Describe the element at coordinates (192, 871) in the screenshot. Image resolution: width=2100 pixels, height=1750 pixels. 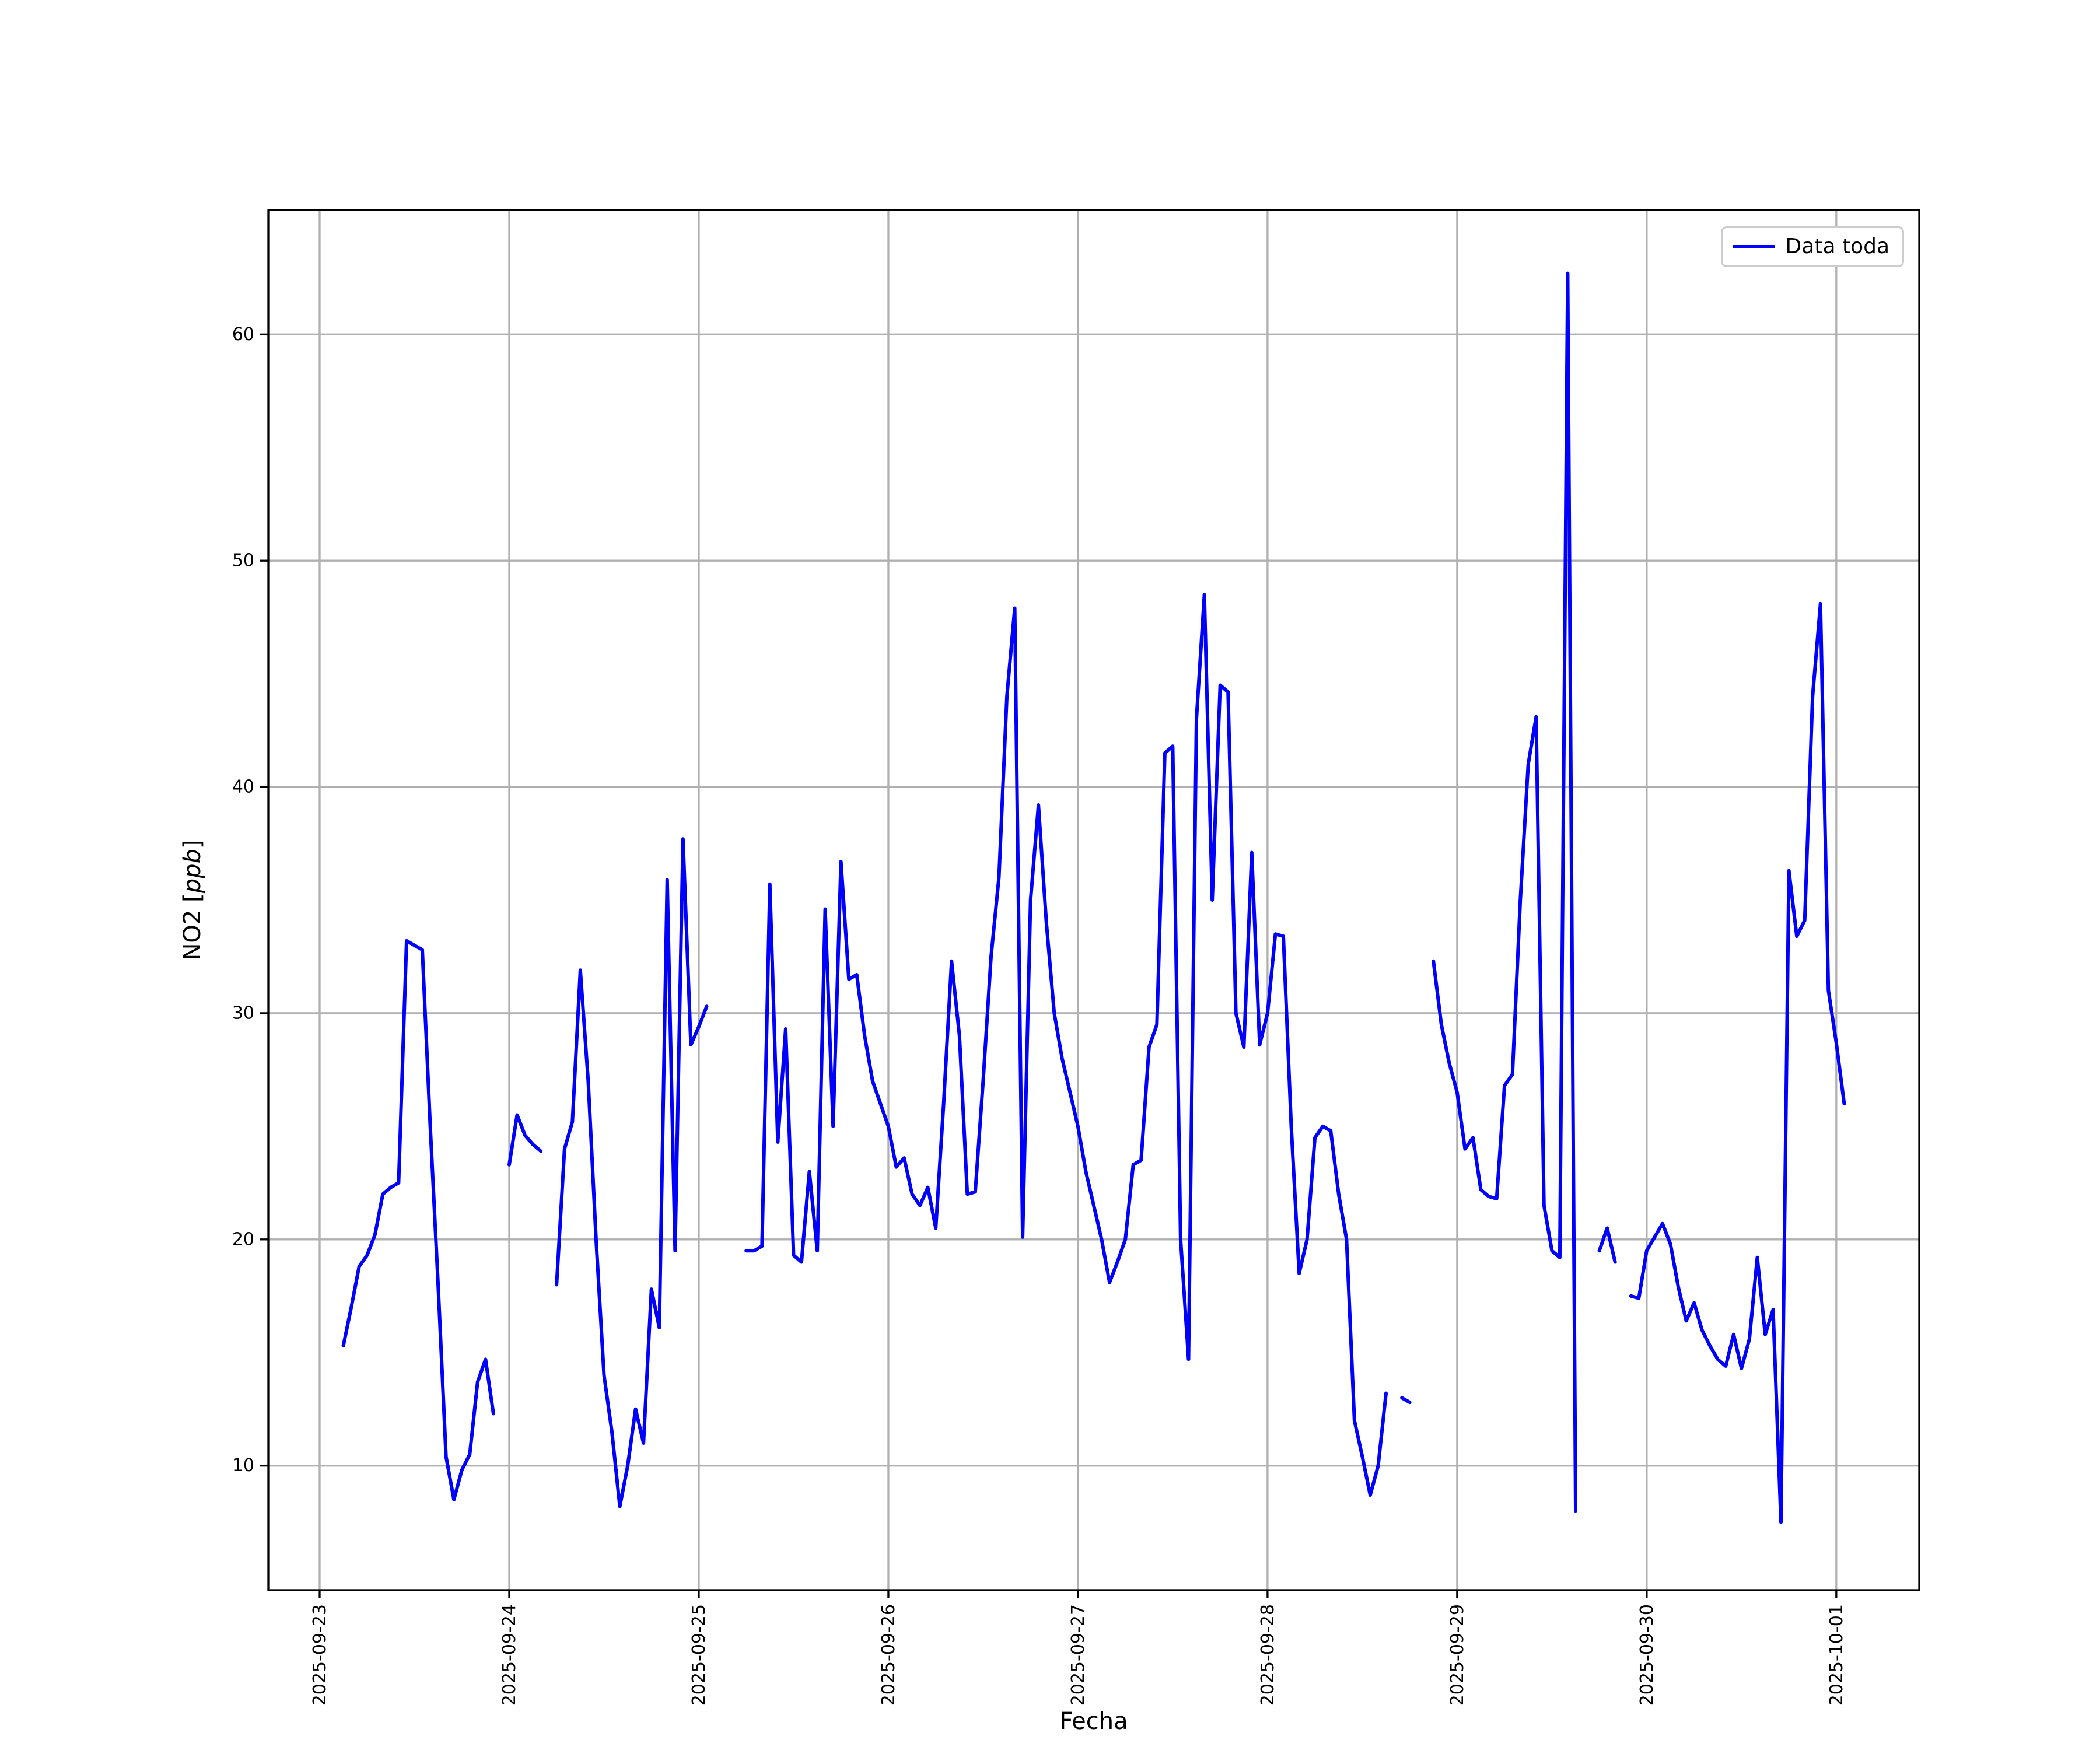
I see `y-axis-label-units: ppb` at that location.